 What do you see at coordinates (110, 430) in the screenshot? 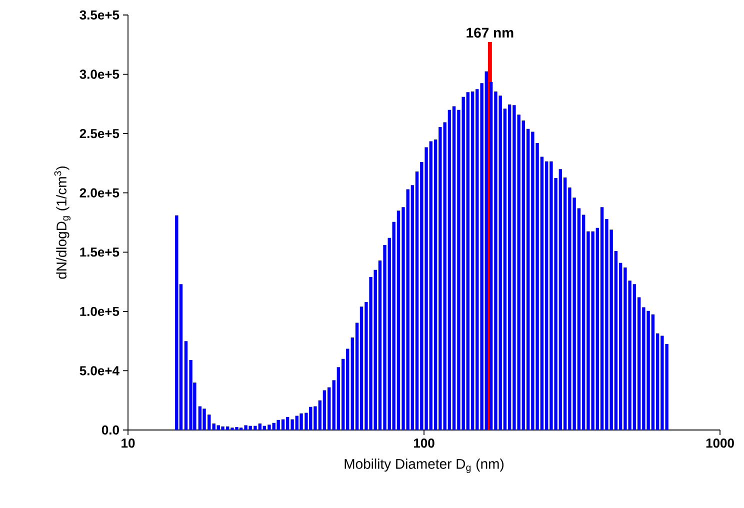
I see `y-tick-label: 0.0` at bounding box center [110, 430].